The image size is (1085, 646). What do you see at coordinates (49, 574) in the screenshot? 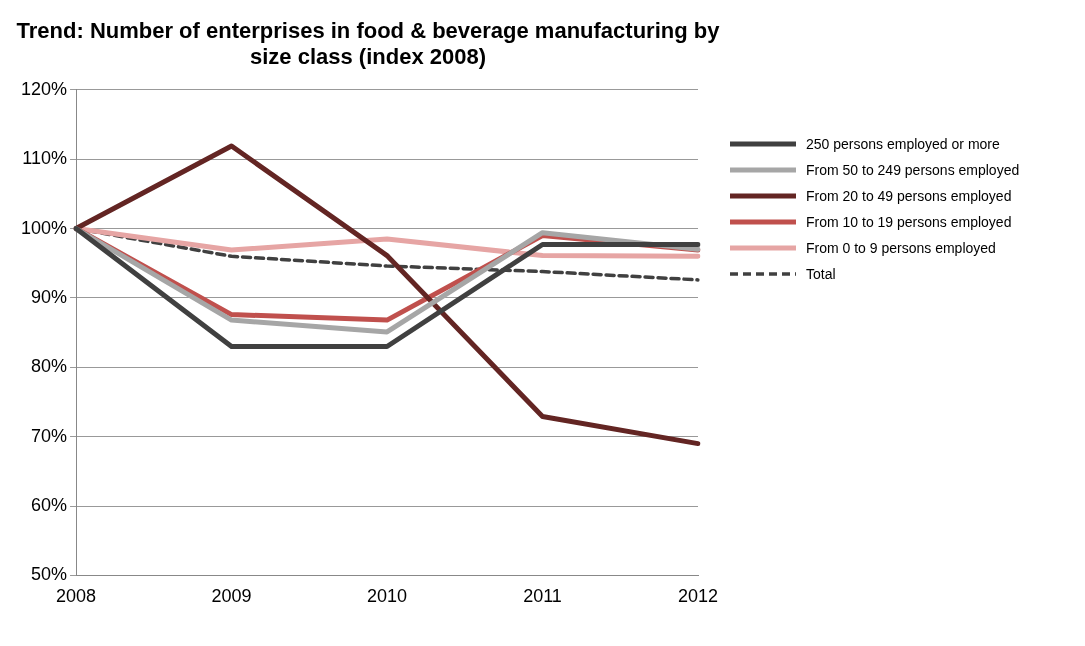
I see `y-tick-label: 50%` at bounding box center [49, 574].